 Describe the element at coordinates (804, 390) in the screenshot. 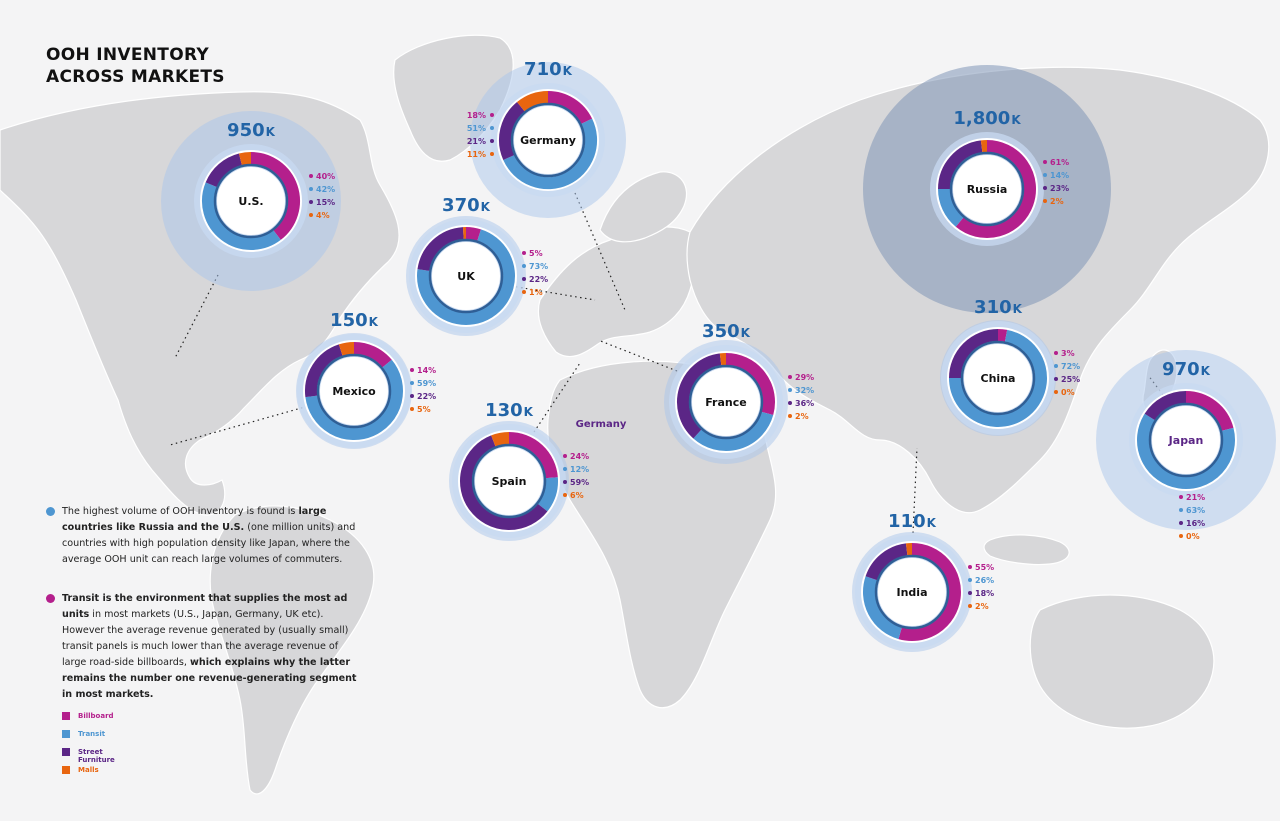

I see `share-label-transit: 32%` at that location.